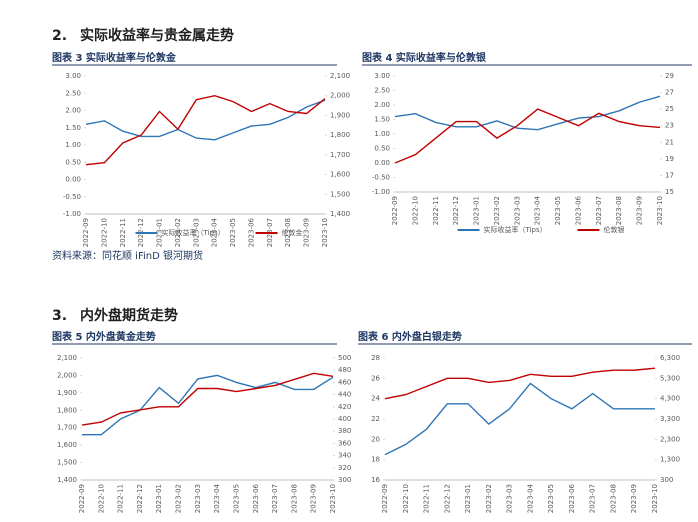 This screenshot has width=698, height=522. What do you see at coordinates (67, 393) in the screenshot?
I see `y-tick-label: 1,900` at bounding box center [67, 393].